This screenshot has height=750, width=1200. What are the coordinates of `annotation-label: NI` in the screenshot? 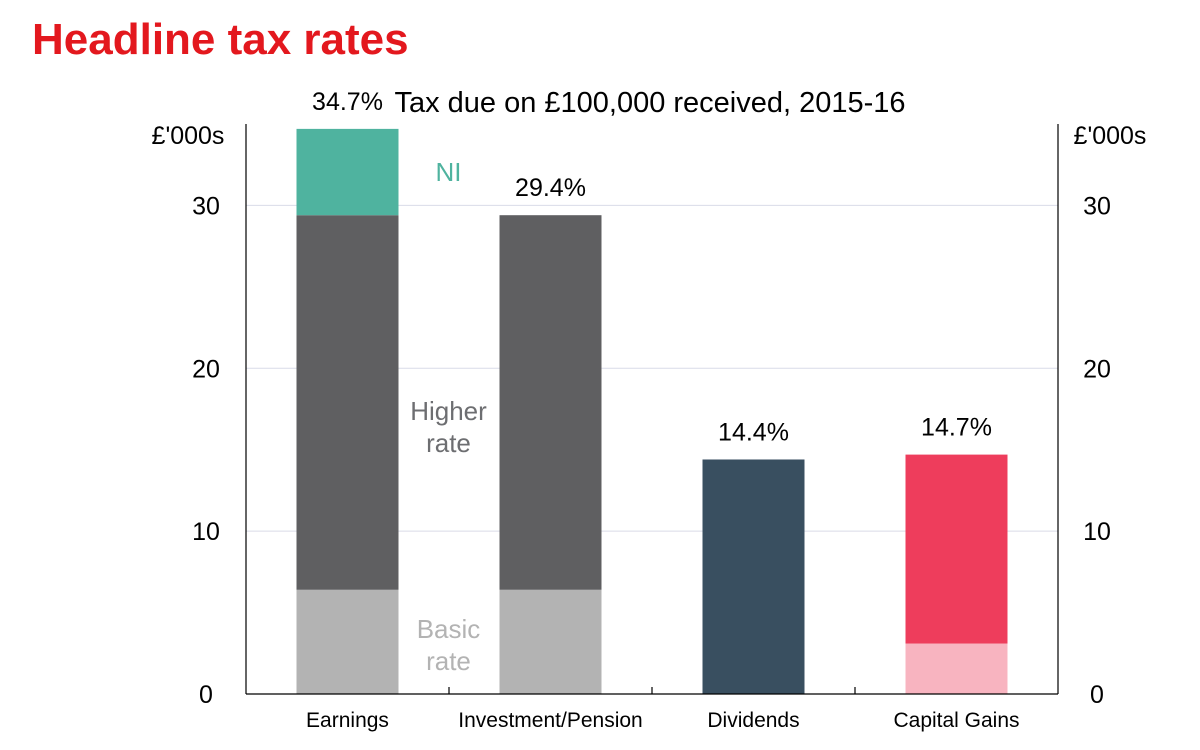 It's located at (449, 172).